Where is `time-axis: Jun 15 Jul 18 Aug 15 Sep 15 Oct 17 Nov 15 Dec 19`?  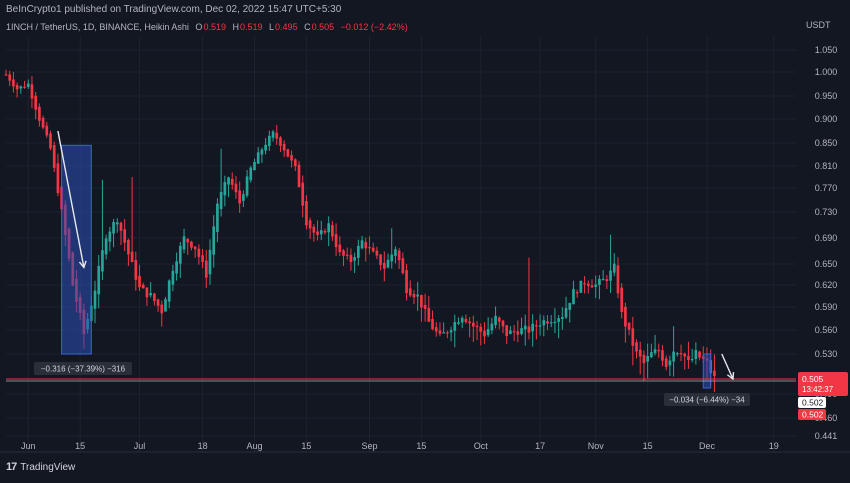
time-axis: Jun 15 Jul 18 Aug 15 Sep 15 Oct 17 Nov 15 Dec 19 is located at coordinates (425, 447).